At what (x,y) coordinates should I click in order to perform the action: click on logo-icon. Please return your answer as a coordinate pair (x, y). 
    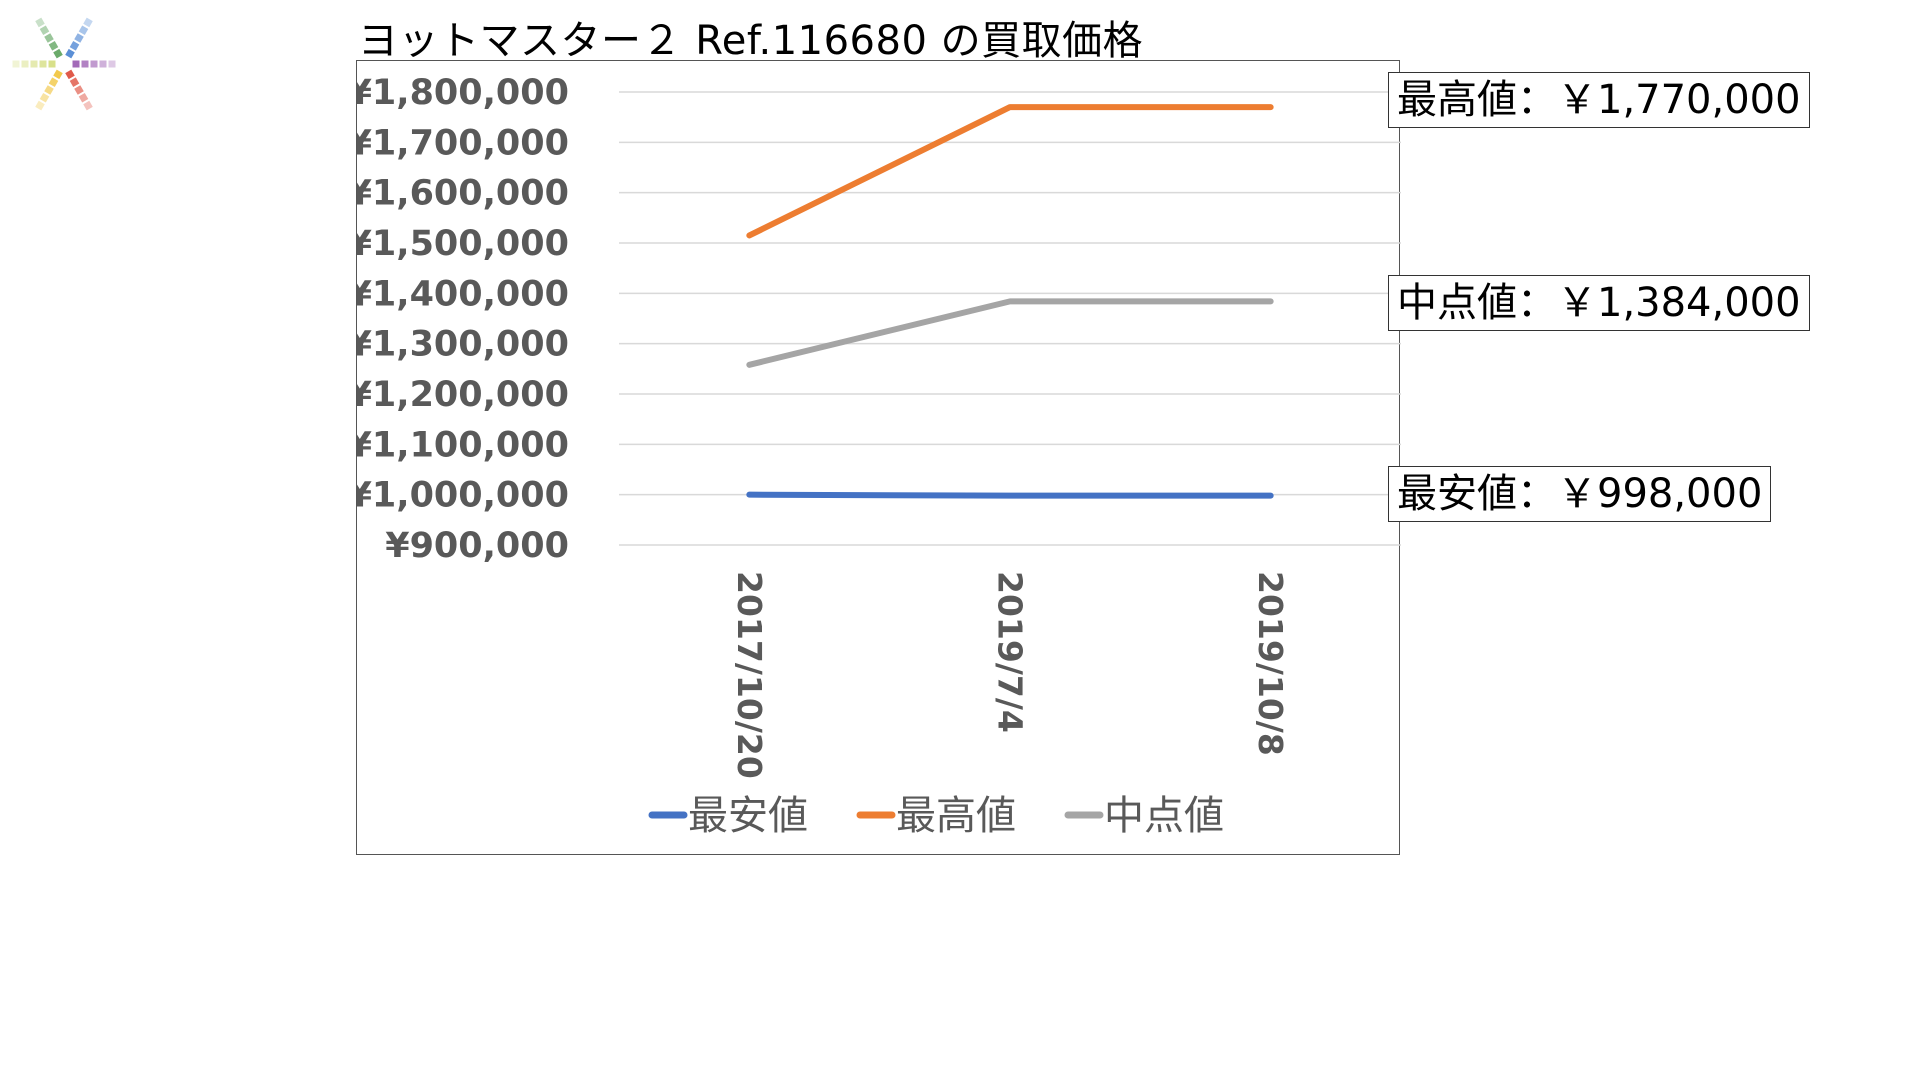
    Looking at the image, I should click on (64, 64).